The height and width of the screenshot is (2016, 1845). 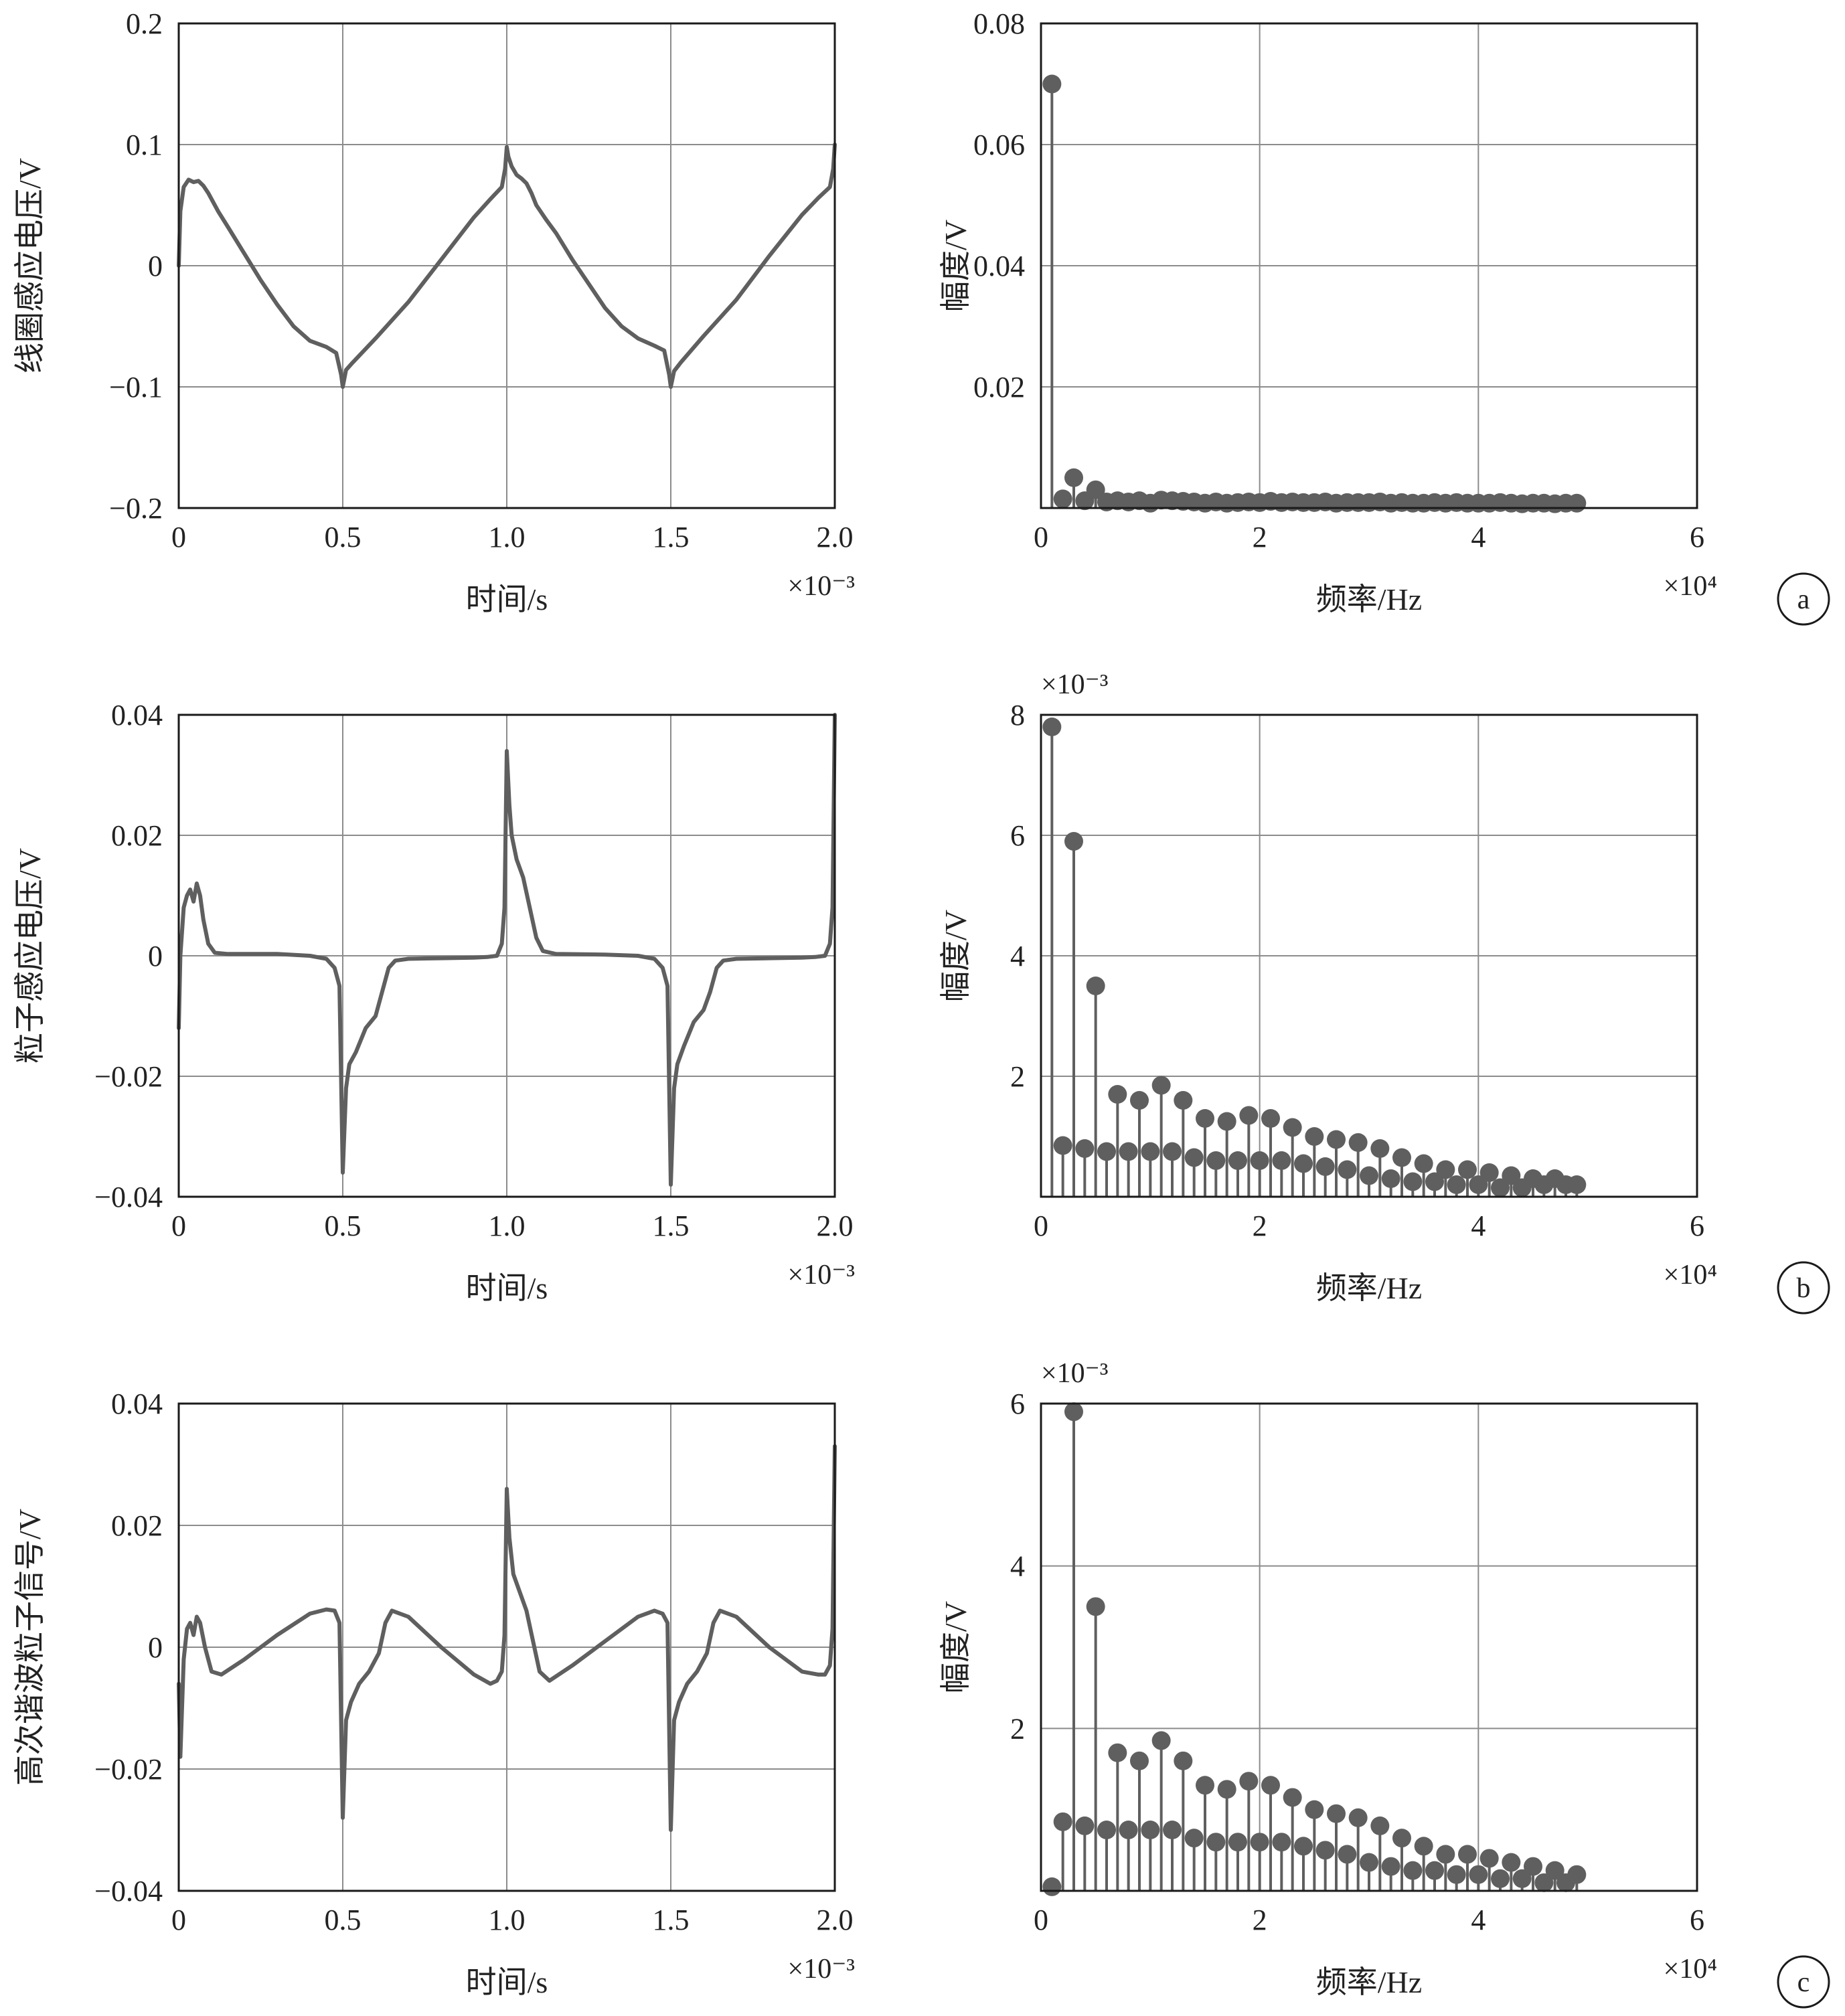 I want to click on x-tick-label: 4, so click(x=1479, y=1225).